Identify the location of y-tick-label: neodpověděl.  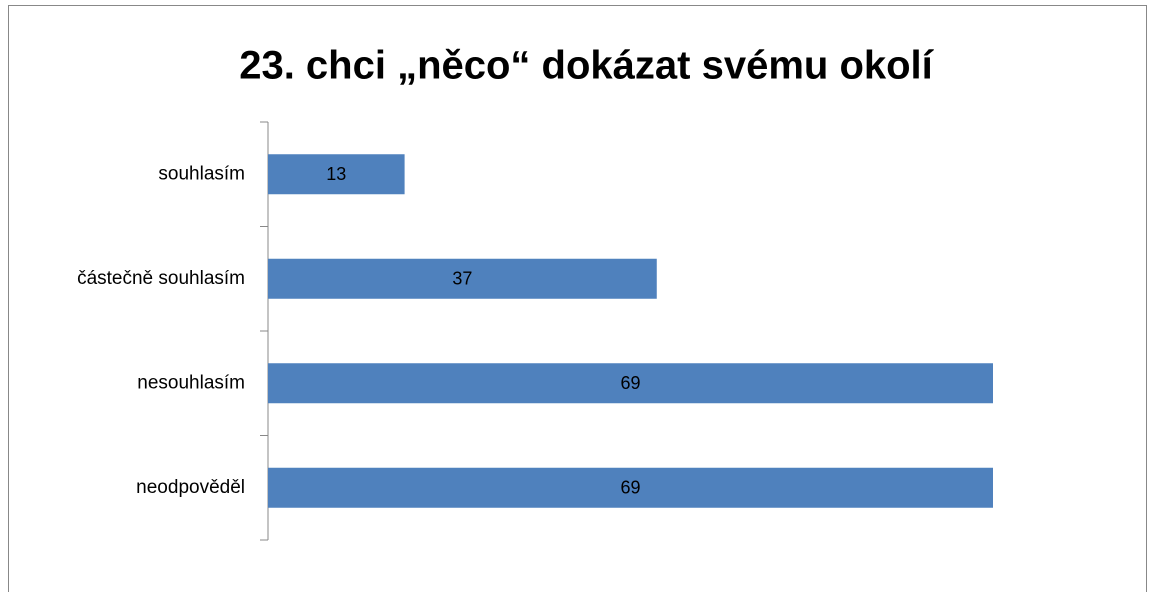
(190, 487).